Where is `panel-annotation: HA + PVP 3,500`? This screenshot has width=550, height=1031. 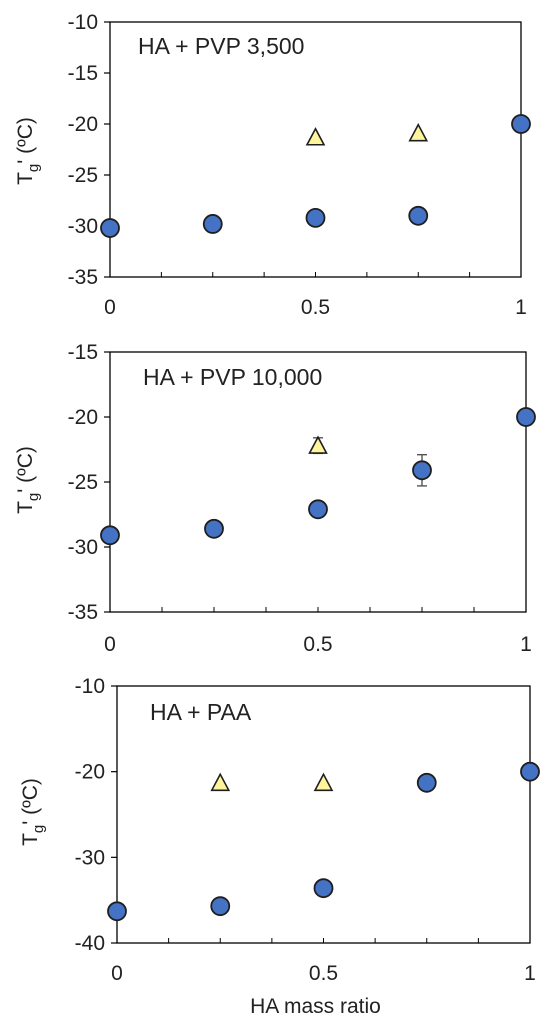 panel-annotation: HA + PVP 3,500 is located at coordinates (221, 46).